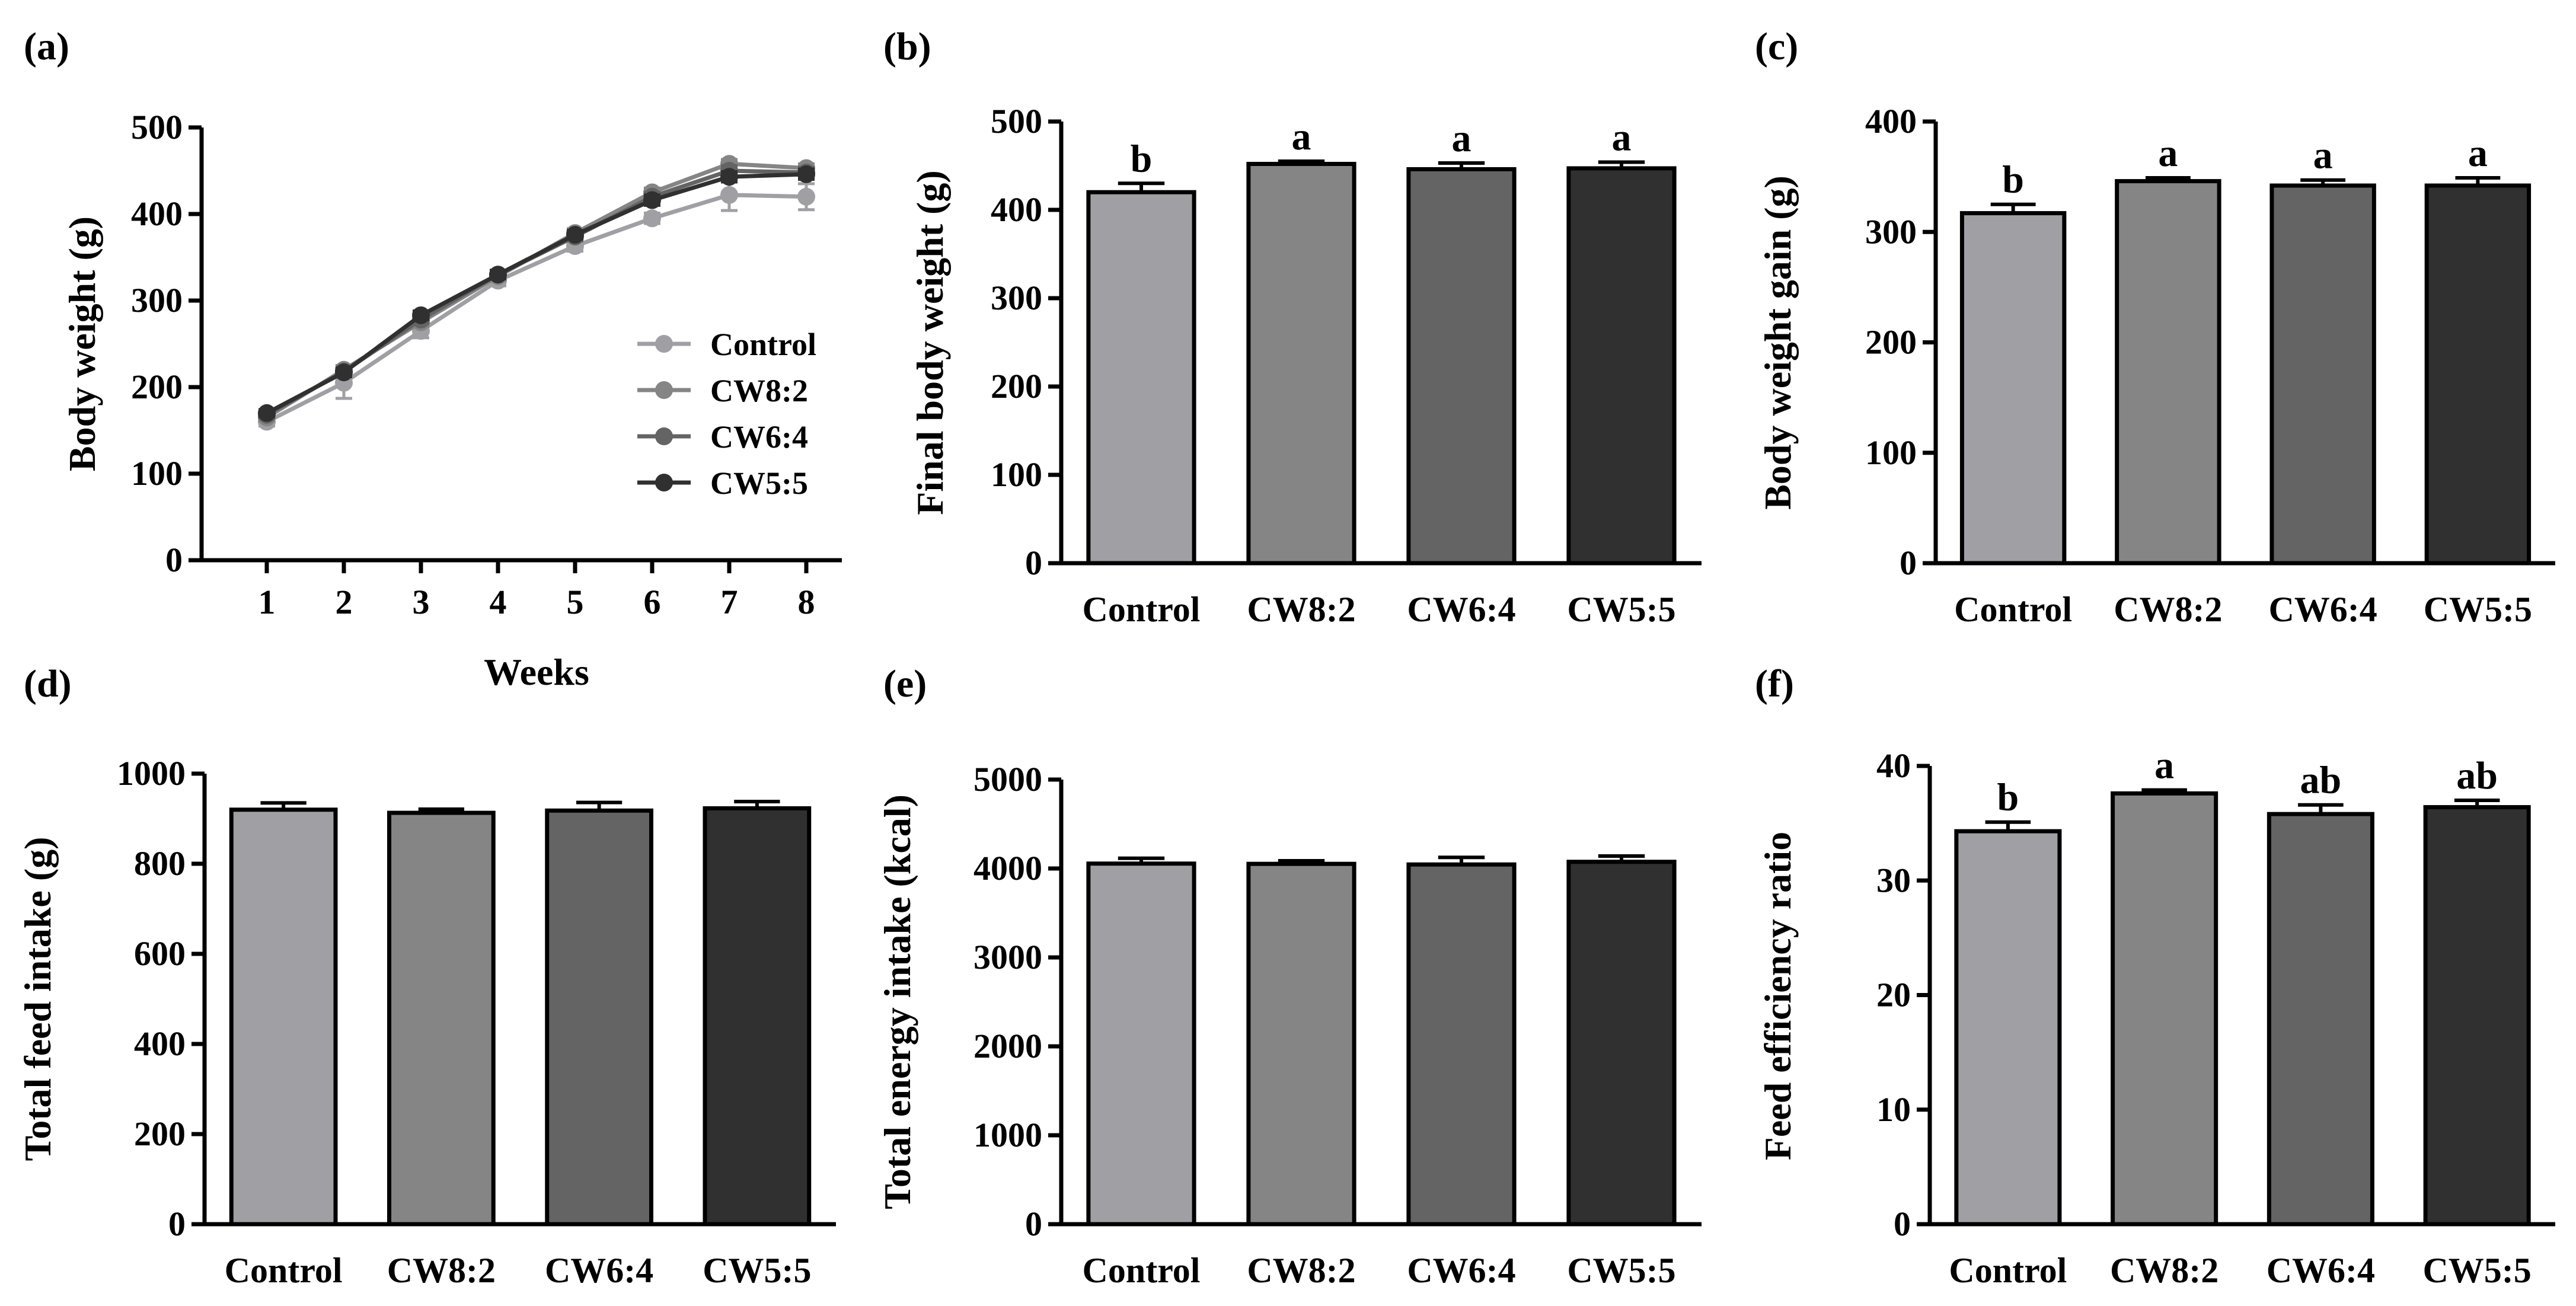 The height and width of the screenshot is (1306, 2576). What do you see at coordinates (575, 602) in the screenshot?
I see `x-tick-label: 5` at bounding box center [575, 602].